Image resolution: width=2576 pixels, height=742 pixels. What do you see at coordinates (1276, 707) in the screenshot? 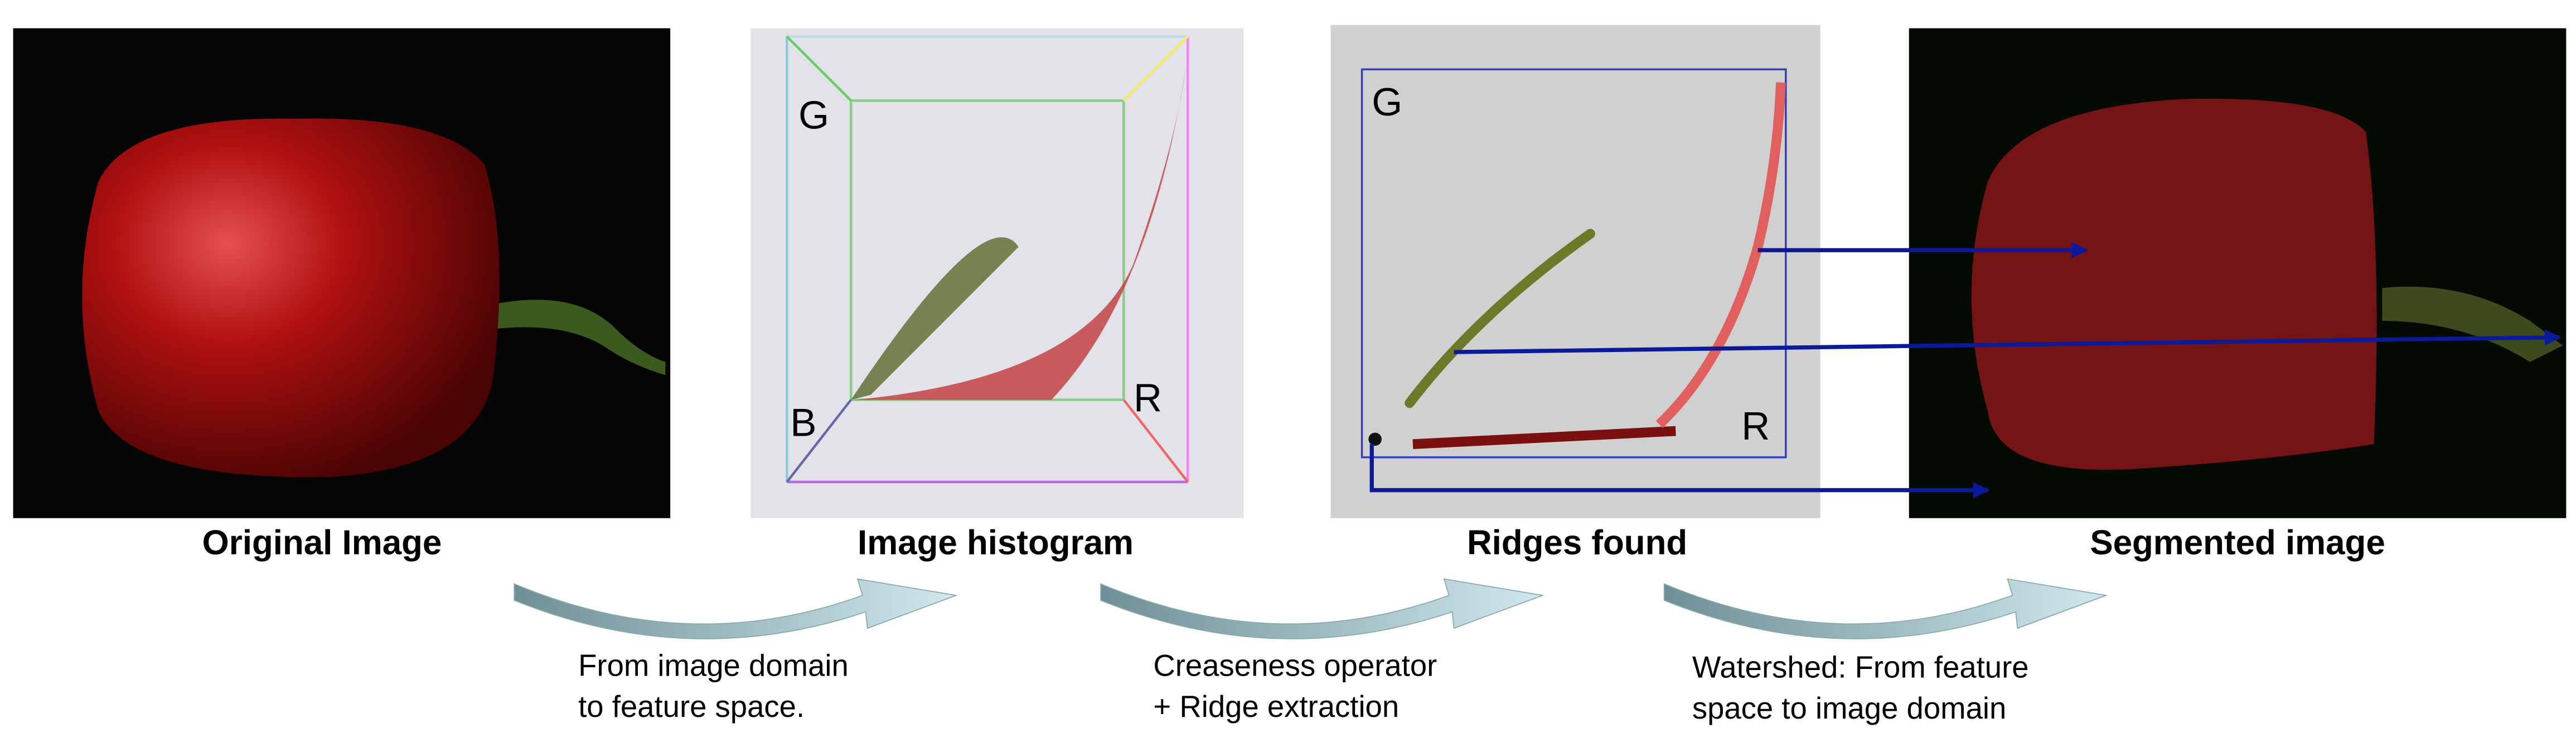
I see `step-text: + Ridge extraction` at bounding box center [1276, 707].